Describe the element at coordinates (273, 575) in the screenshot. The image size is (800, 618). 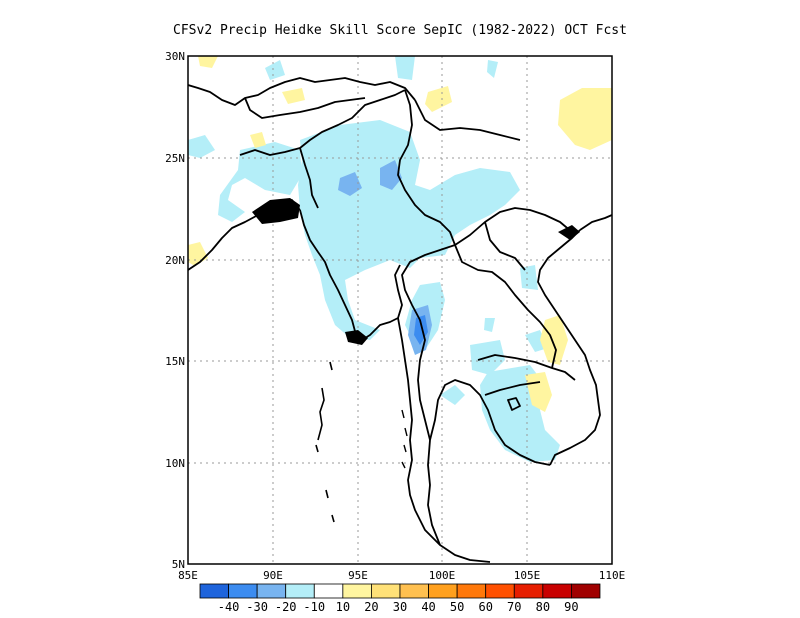
I see `lon-tick-90e: 90E` at that location.